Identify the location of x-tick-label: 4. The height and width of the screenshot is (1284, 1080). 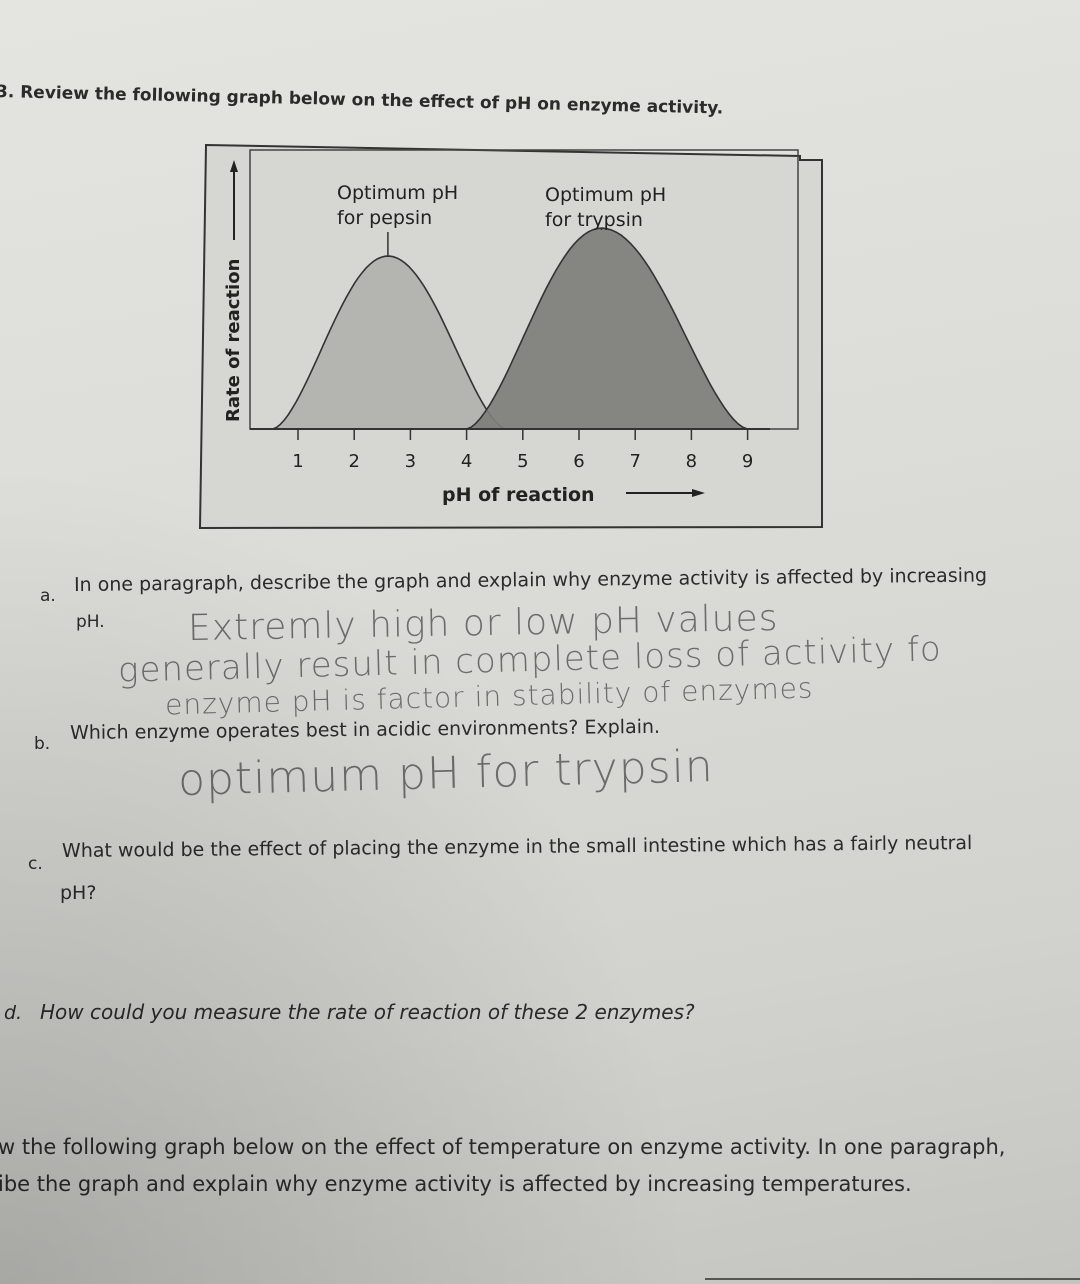
(466, 461).